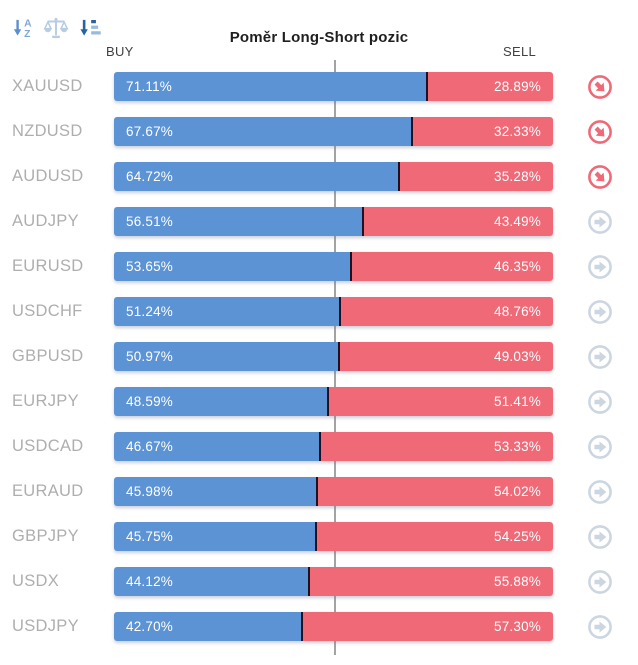 The image size is (638, 665). What do you see at coordinates (47, 131) in the screenshot?
I see `symbol-label: NZDUSD` at bounding box center [47, 131].